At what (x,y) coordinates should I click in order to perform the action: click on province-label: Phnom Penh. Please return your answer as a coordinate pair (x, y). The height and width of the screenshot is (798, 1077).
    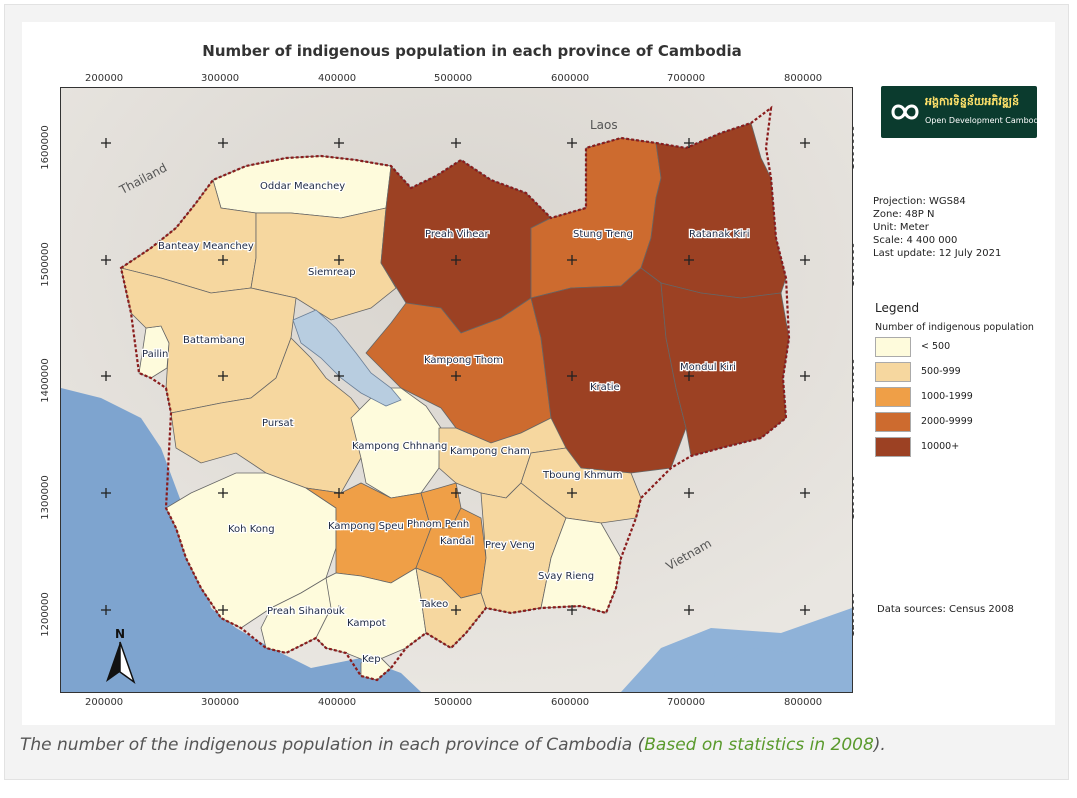
    Looking at the image, I should click on (438, 524).